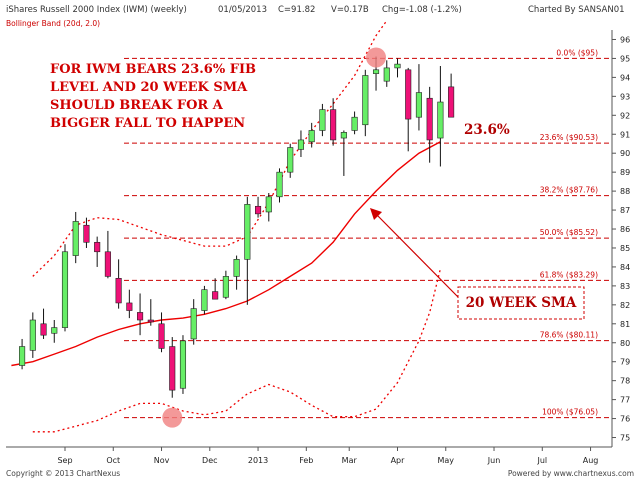  What do you see at coordinates (149, 87) in the screenshot?
I see `annotation-line-2: LEVEL AND 20 WEEK SMA` at bounding box center [149, 87].